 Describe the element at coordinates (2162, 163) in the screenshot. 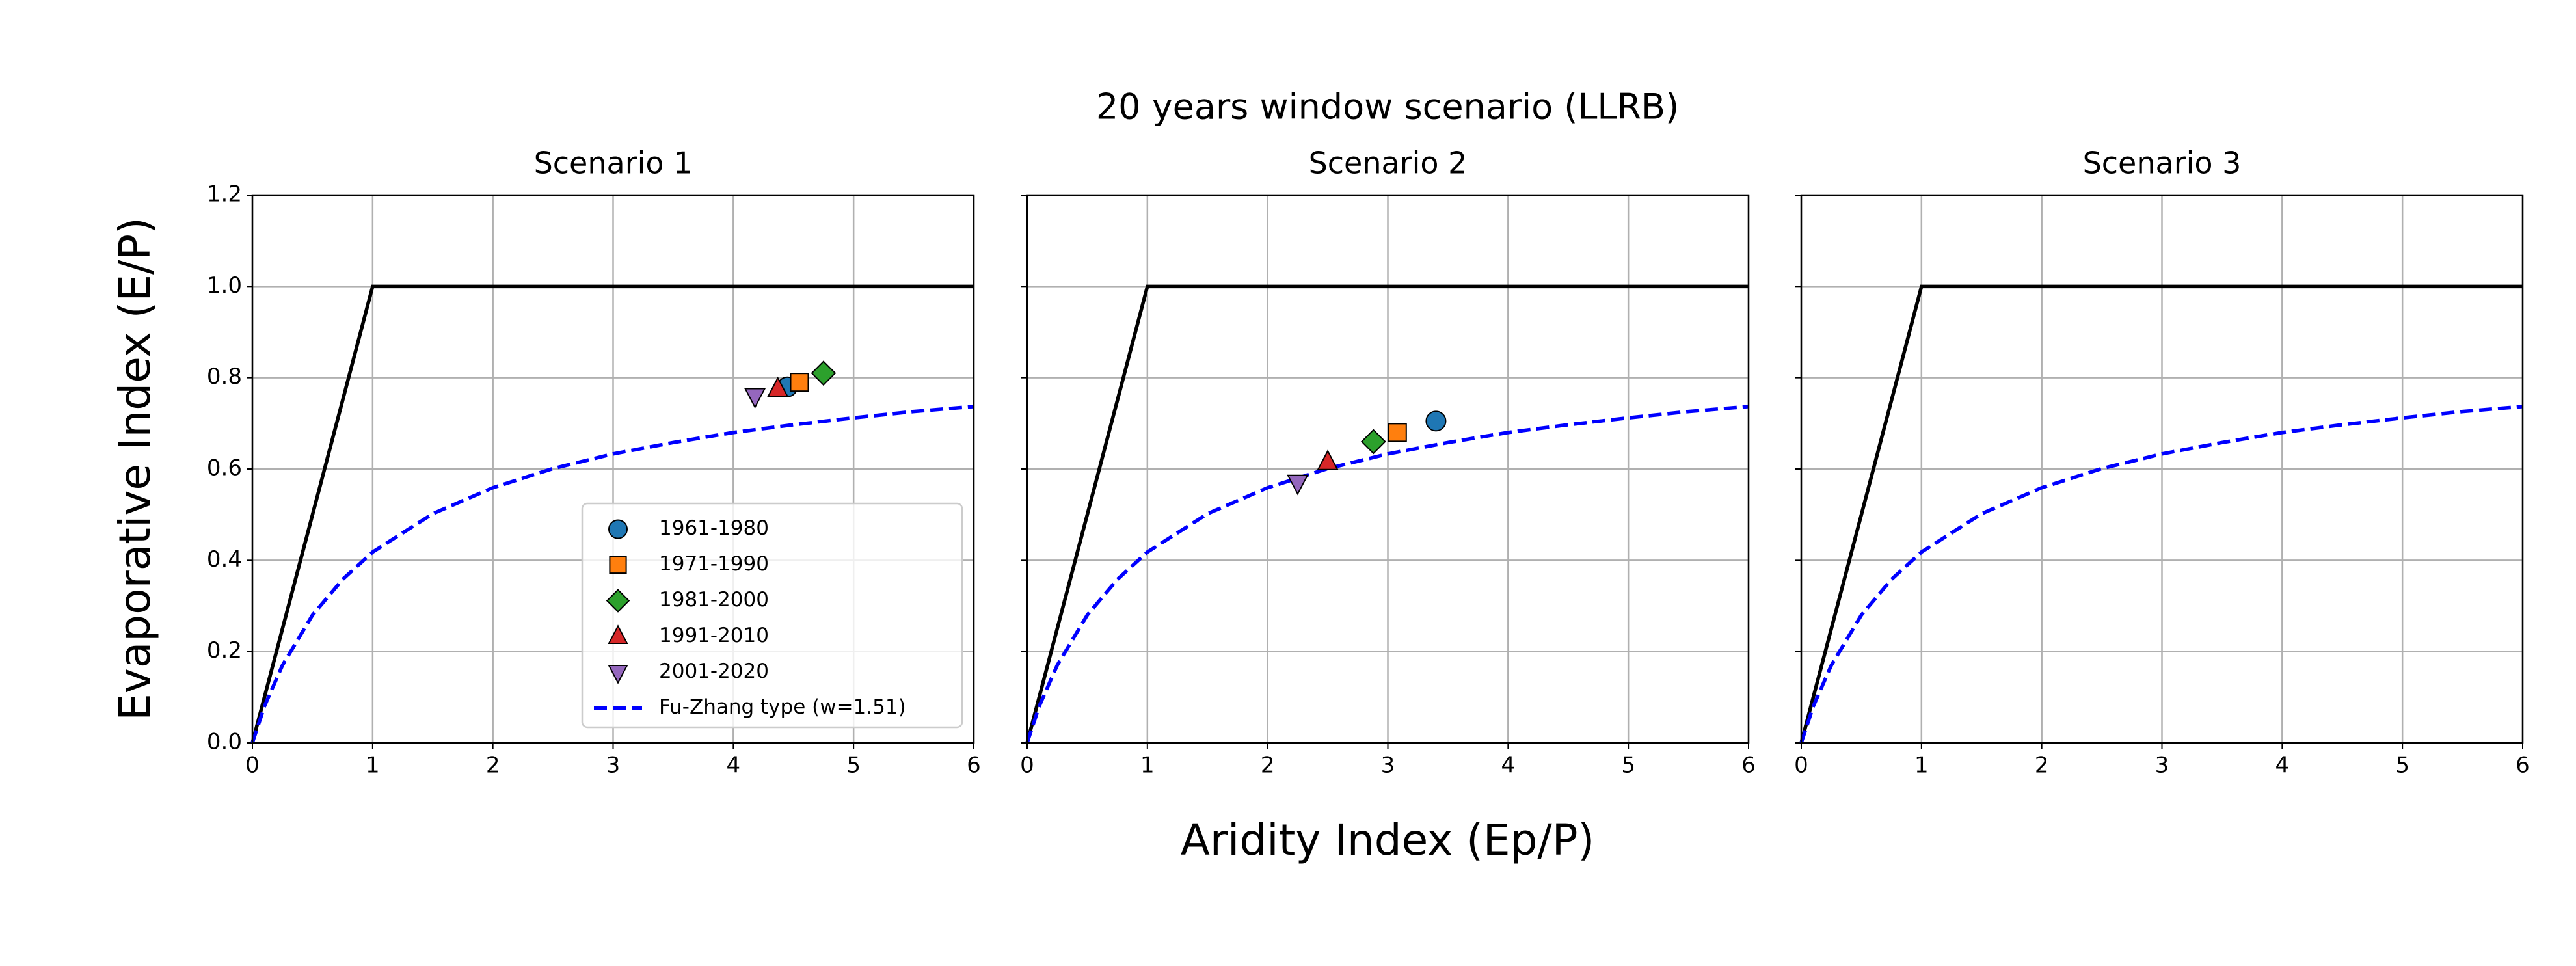

I see `subplot-title: Scenario 3` at that location.